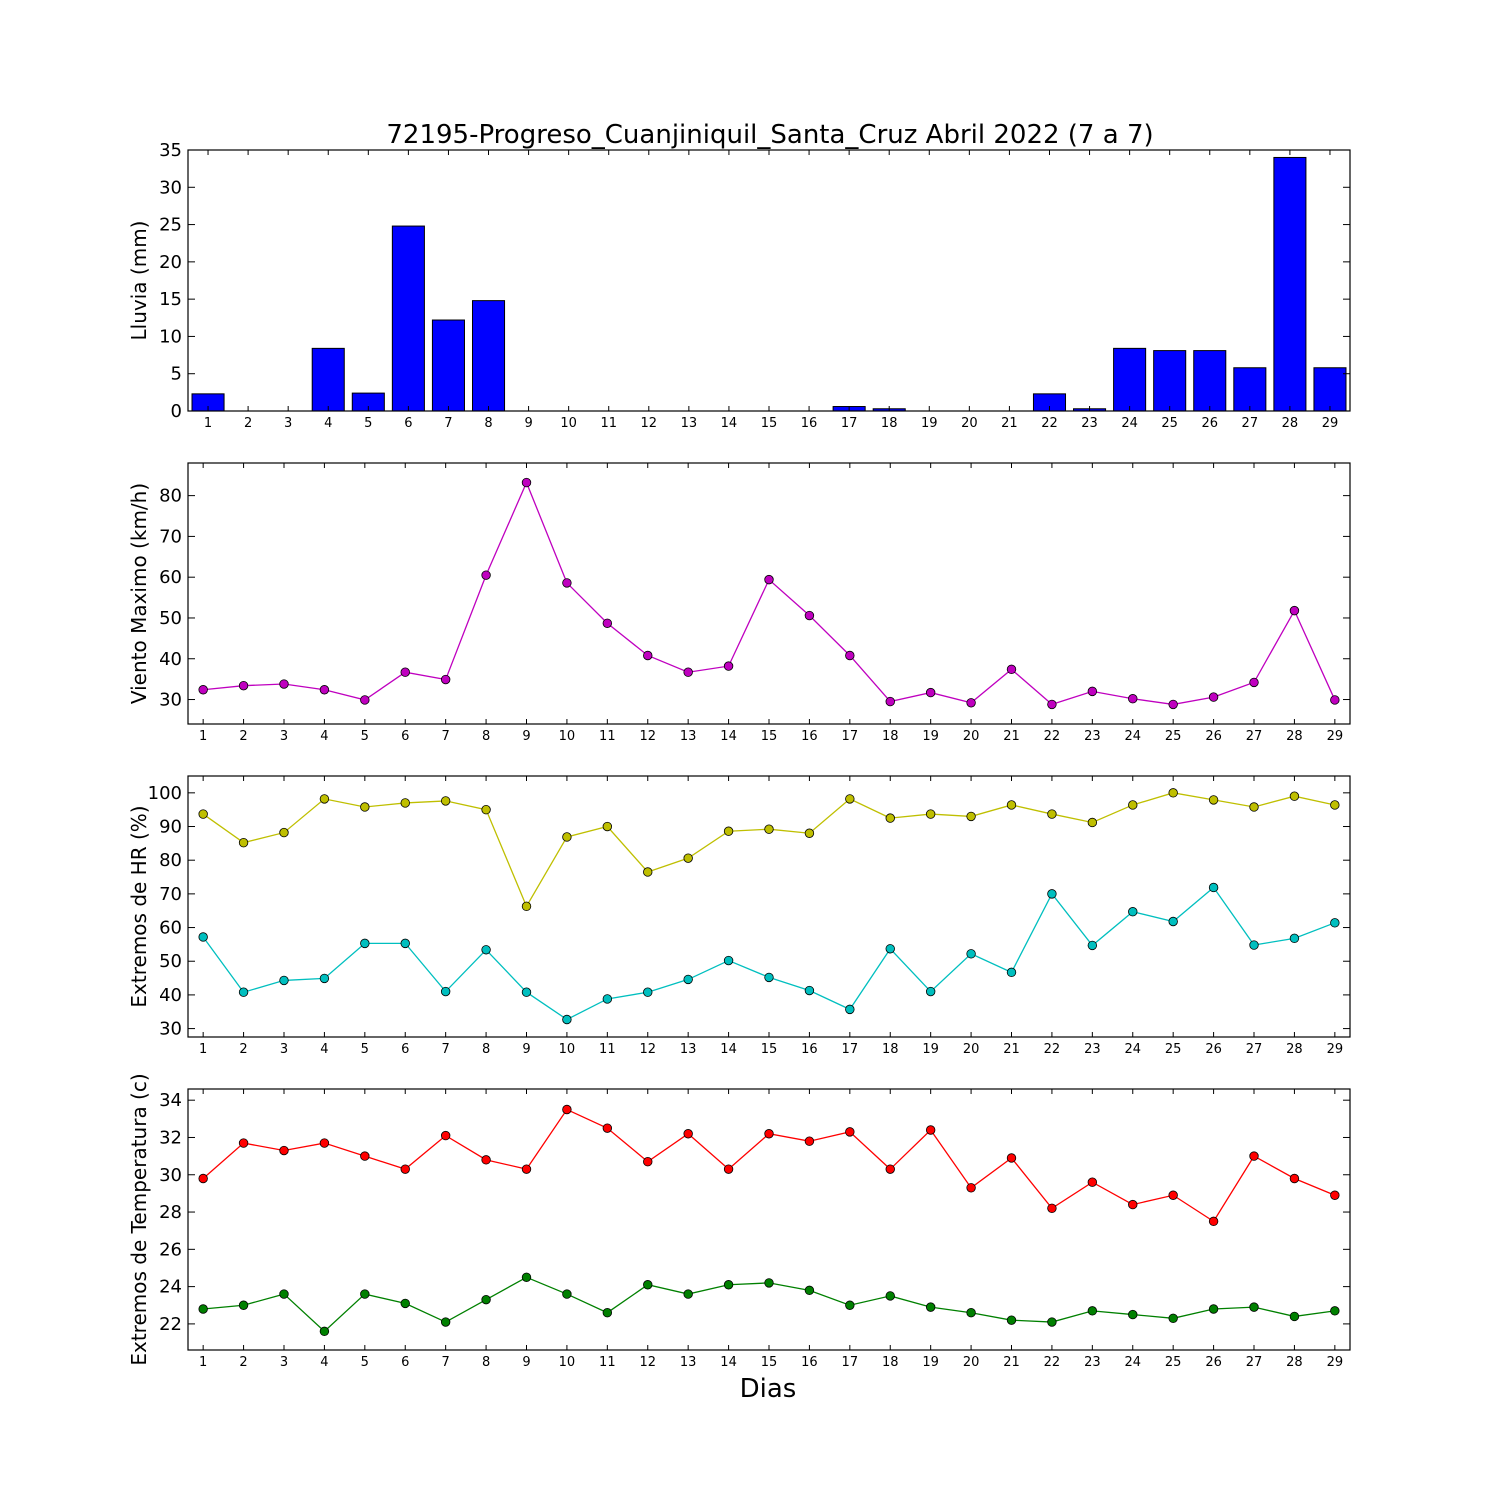 The height and width of the screenshot is (1500, 1500). Describe the element at coordinates (284, 1362) in the screenshot. I see `x-tick-label: 3` at that location.